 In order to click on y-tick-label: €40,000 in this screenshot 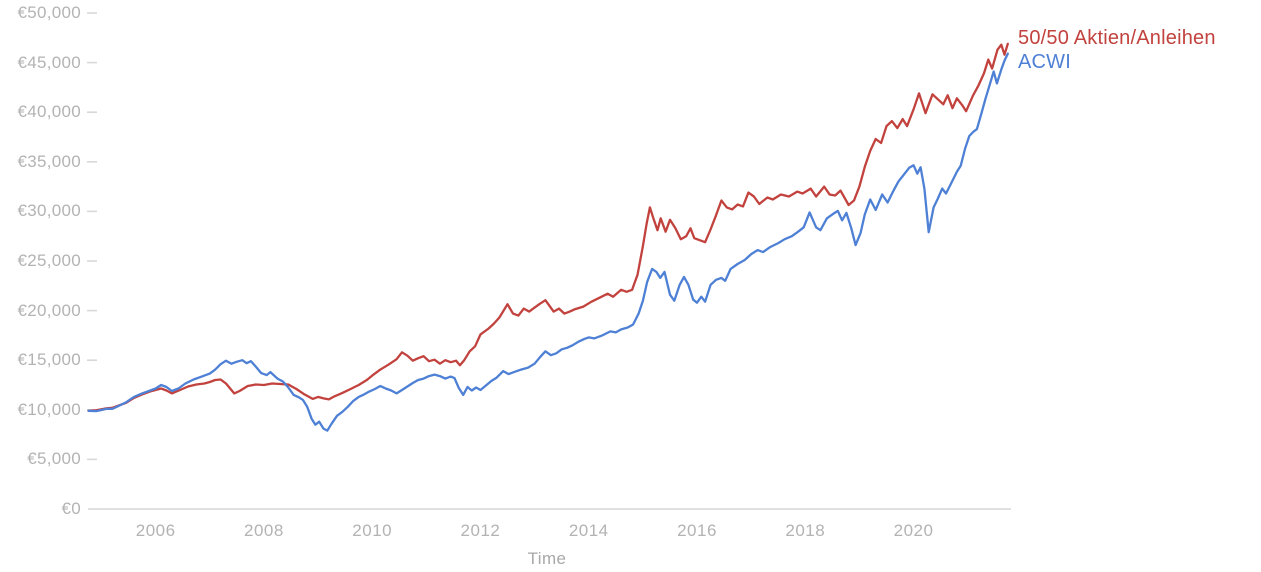, I will do `click(49, 112)`.